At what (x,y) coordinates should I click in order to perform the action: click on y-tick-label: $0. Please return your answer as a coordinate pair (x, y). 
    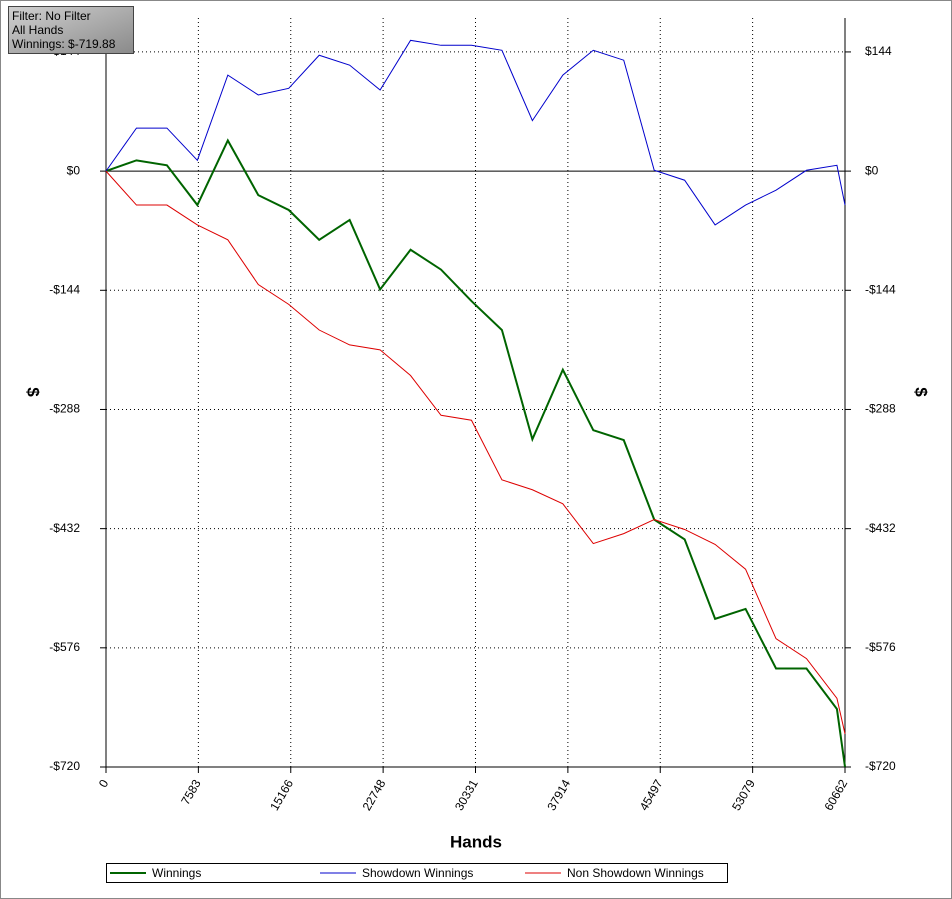
    Looking at the image, I should click on (74, 170).